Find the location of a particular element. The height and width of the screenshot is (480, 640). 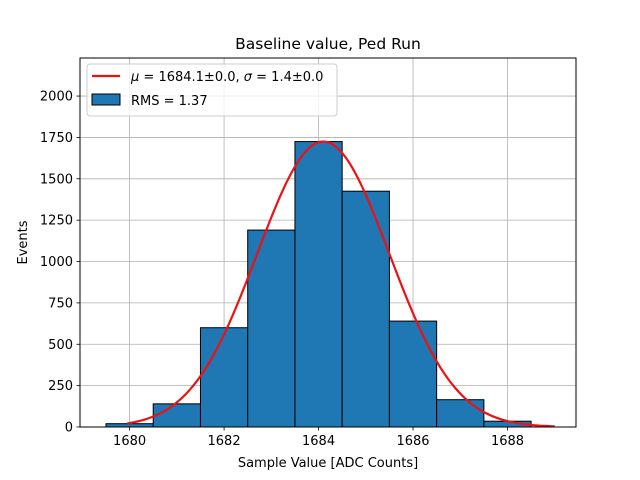

y-tick-label: 1250 is located at coordinates (56, 221).